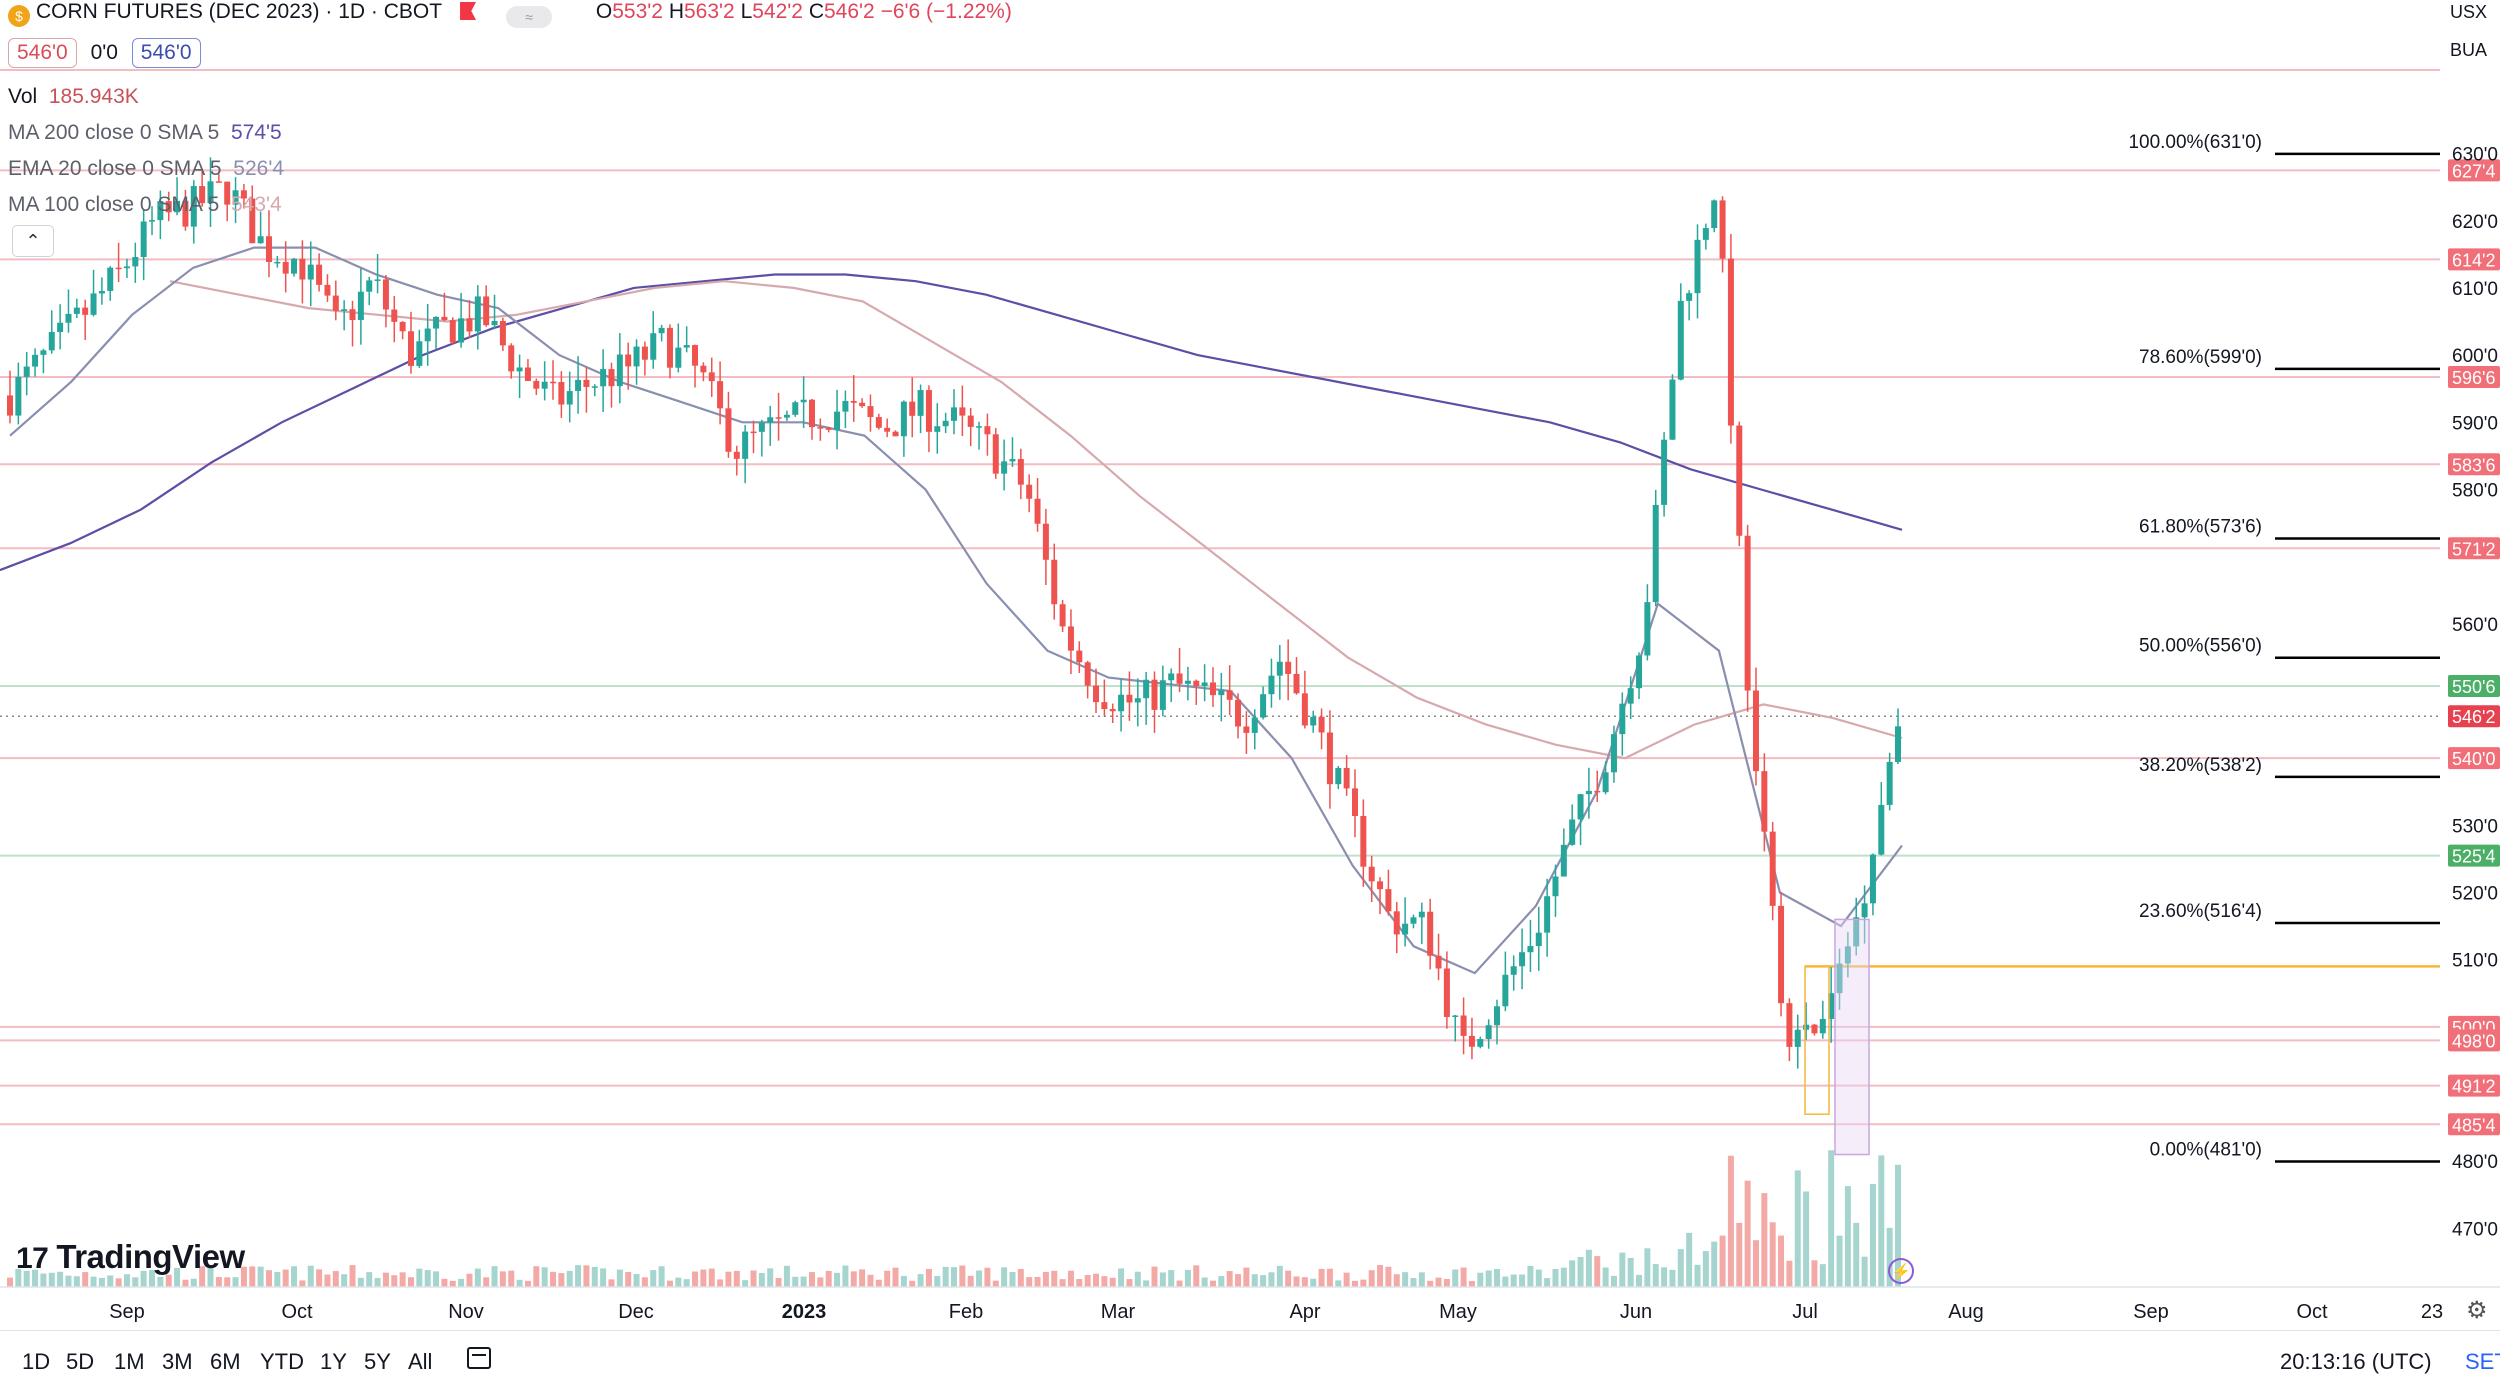 The height and width of the screenshot is (1395, 2500). I want to click on ema20-legend: EMA 20 close 0 SMA 5 526'4, so click(146, 168).